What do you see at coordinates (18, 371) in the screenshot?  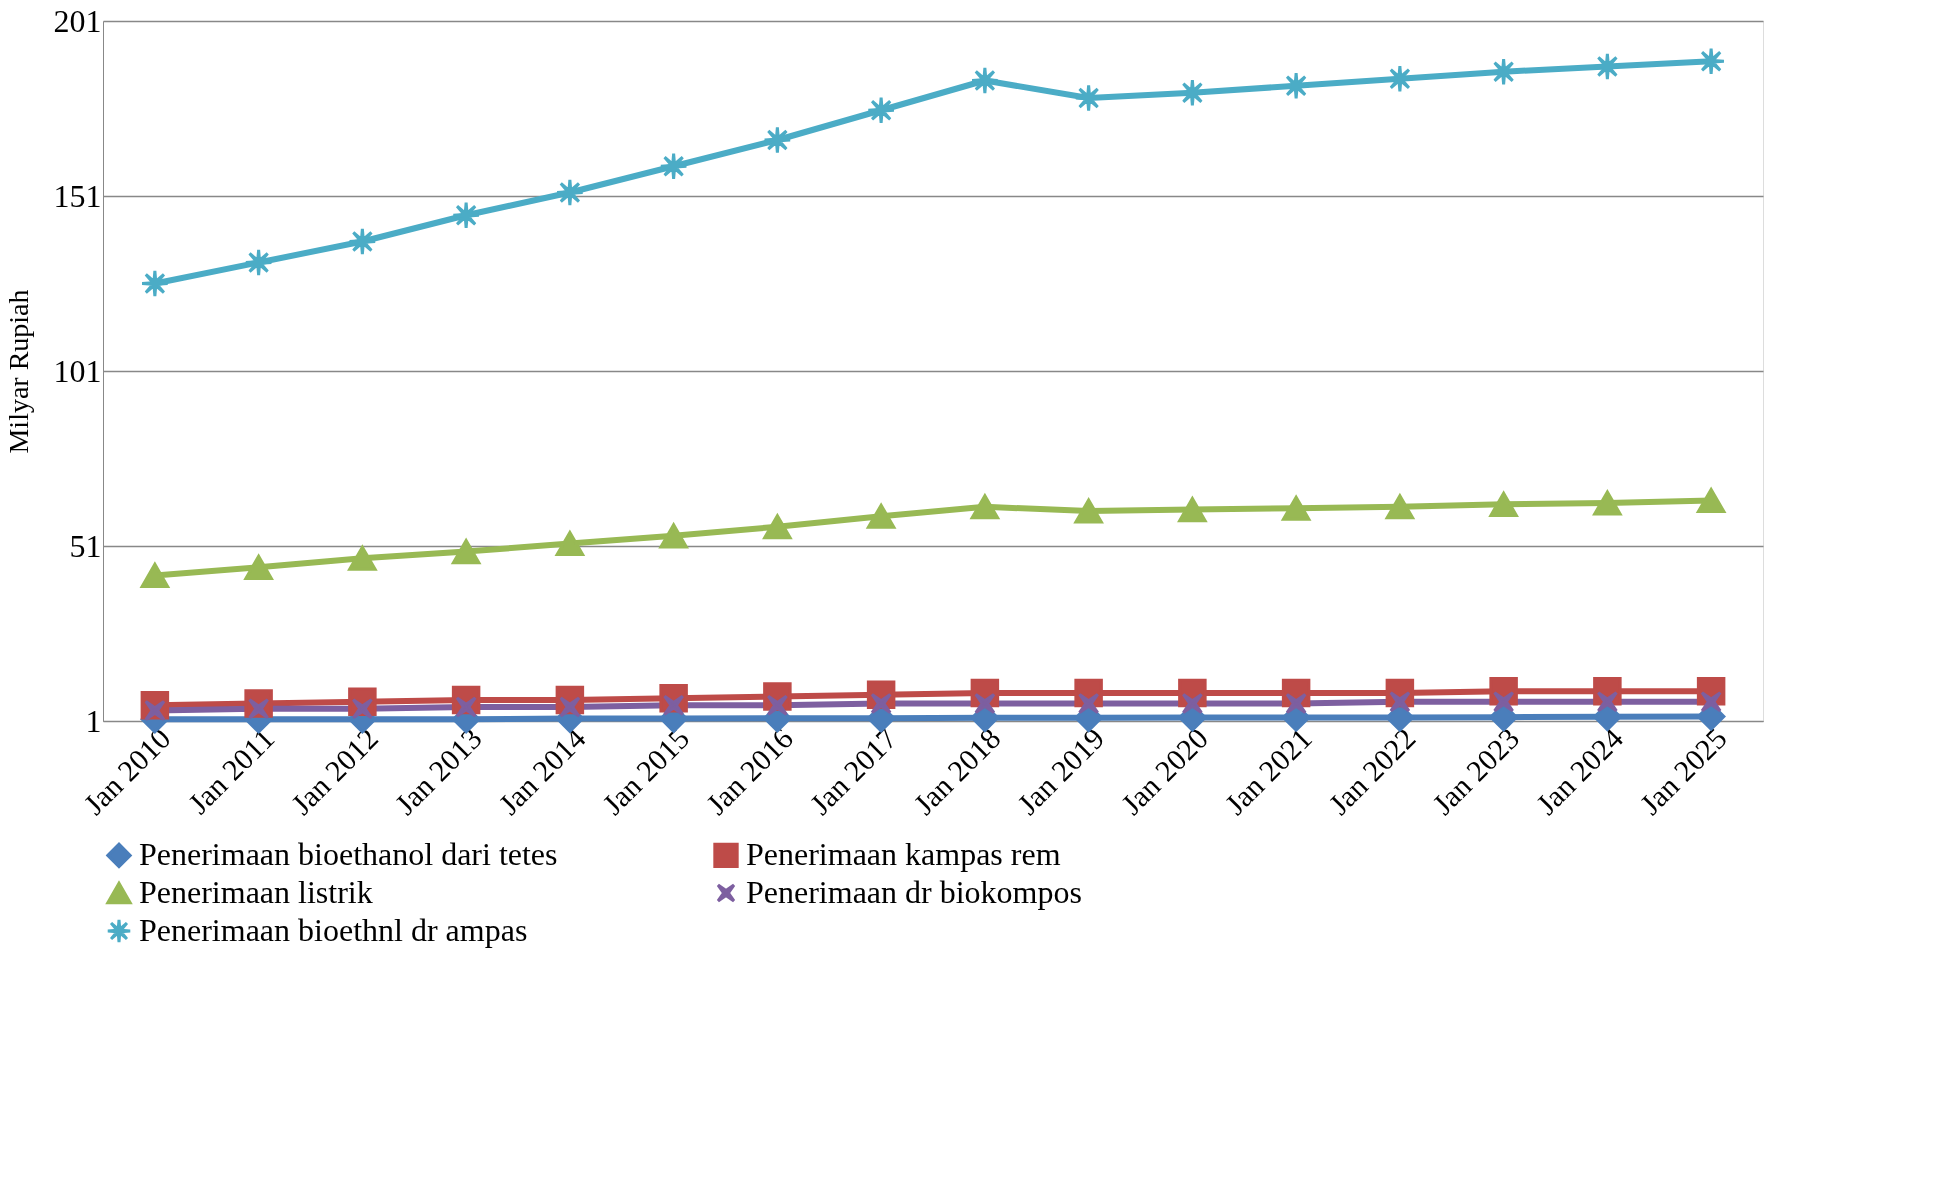 I see `y-axis-title: Milyar Rupiah` at bounding box center [18, 371].